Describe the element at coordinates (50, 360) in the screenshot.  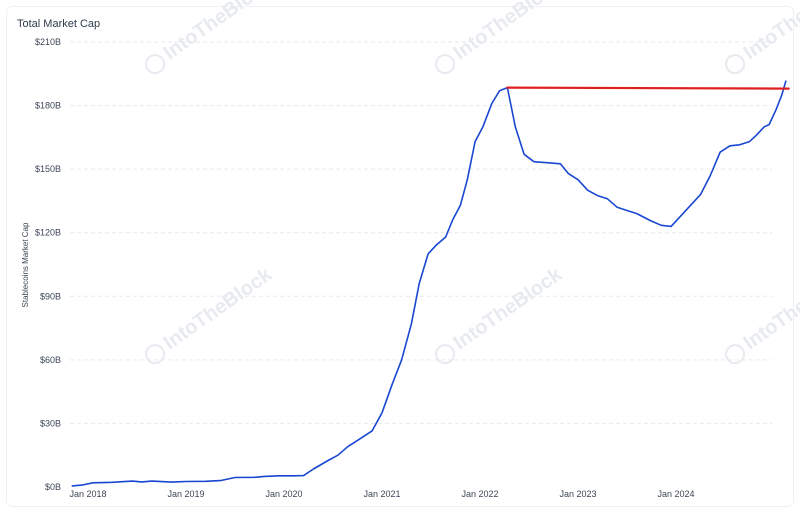
I see `y-tick-label: $60B` at that location.